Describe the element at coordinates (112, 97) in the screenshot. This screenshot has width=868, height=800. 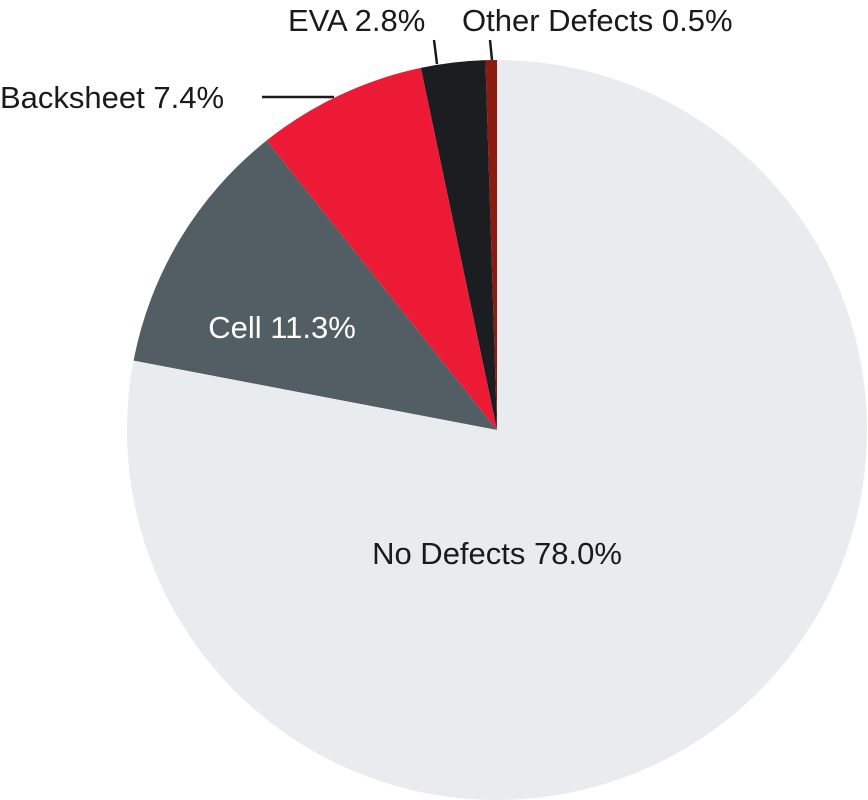
I see `slice-label-backsheet: Backsheet 7.4%` at that location.